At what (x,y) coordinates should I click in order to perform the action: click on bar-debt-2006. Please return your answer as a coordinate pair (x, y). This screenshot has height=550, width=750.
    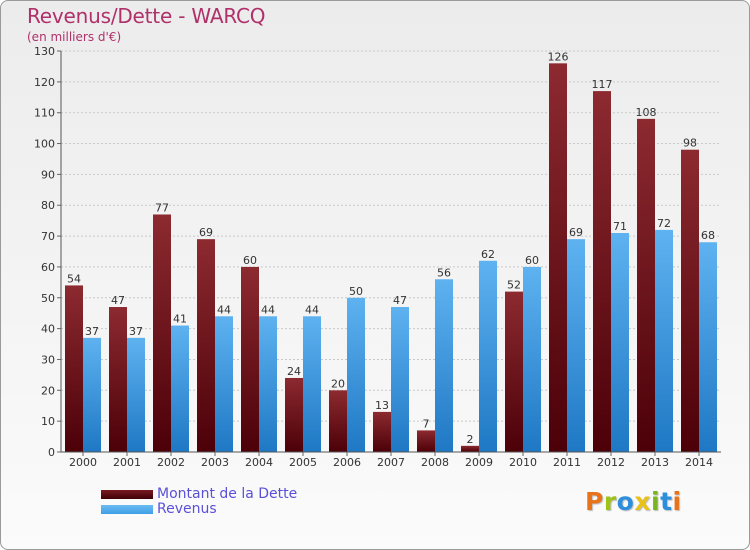
    Looking at the image, I should click on (338, 421).